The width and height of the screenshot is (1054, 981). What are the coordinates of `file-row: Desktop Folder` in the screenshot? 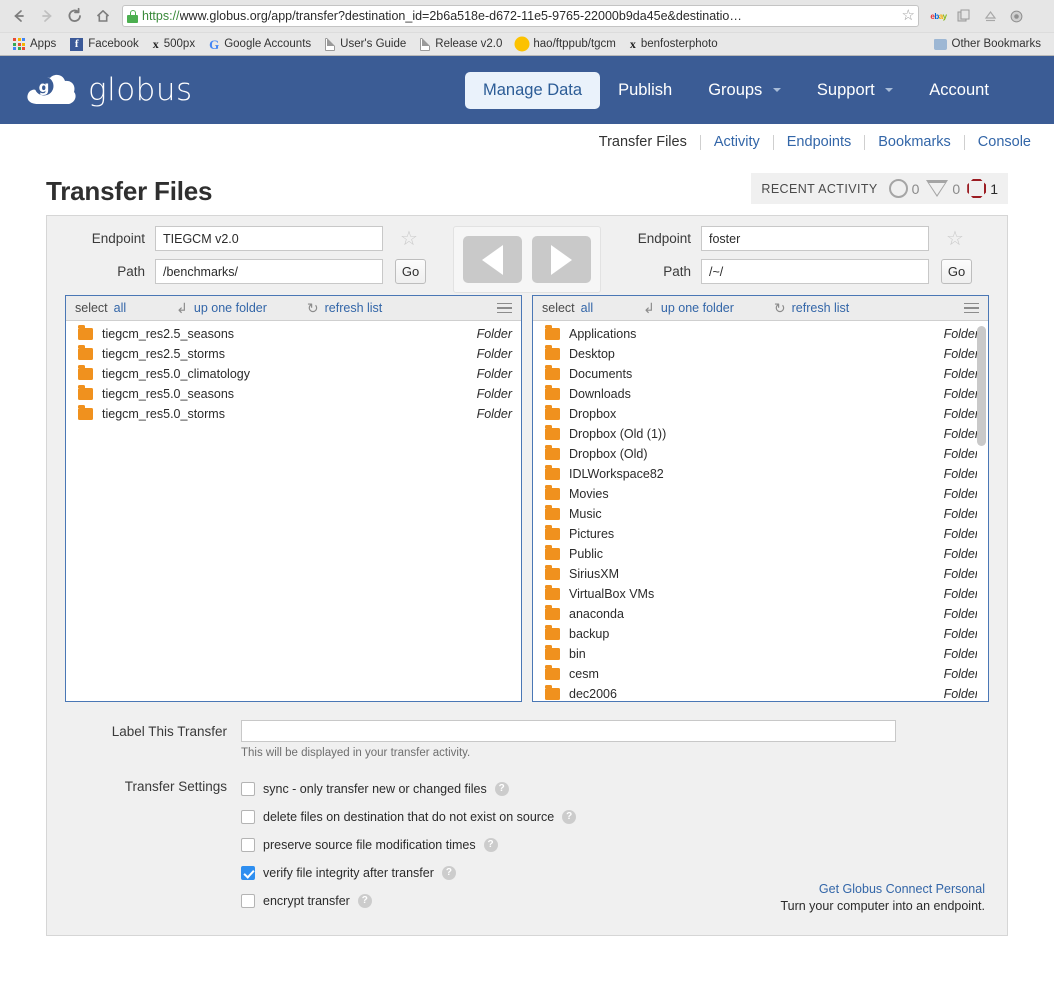 It's located at (760, 354).